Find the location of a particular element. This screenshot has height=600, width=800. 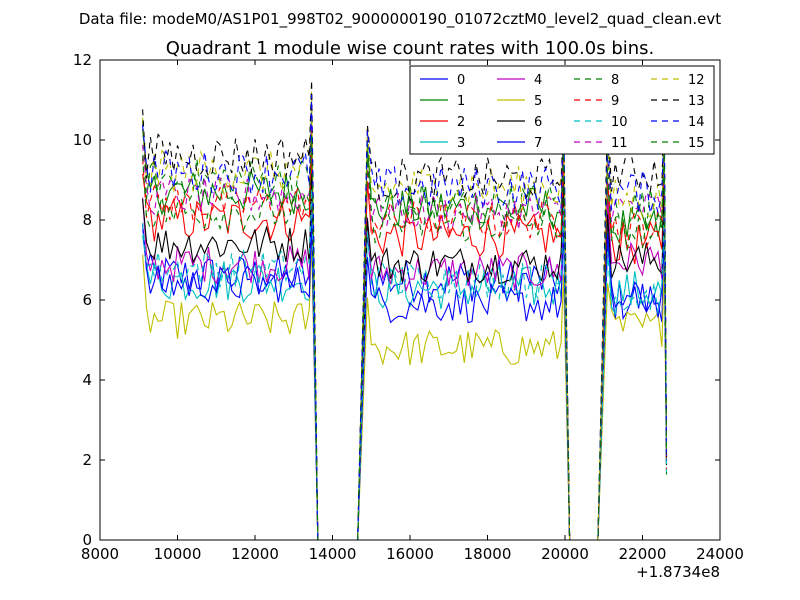

legend-label: 15 is located at coordinates (696, 143).